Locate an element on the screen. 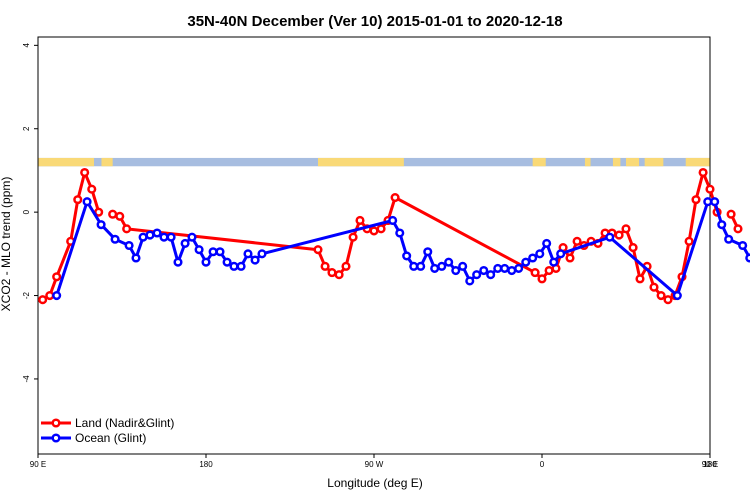 The width and height of the screenshot is (750, 500). legend-label: Land (Nadir&Glint) is located at coordinates (124, 423).